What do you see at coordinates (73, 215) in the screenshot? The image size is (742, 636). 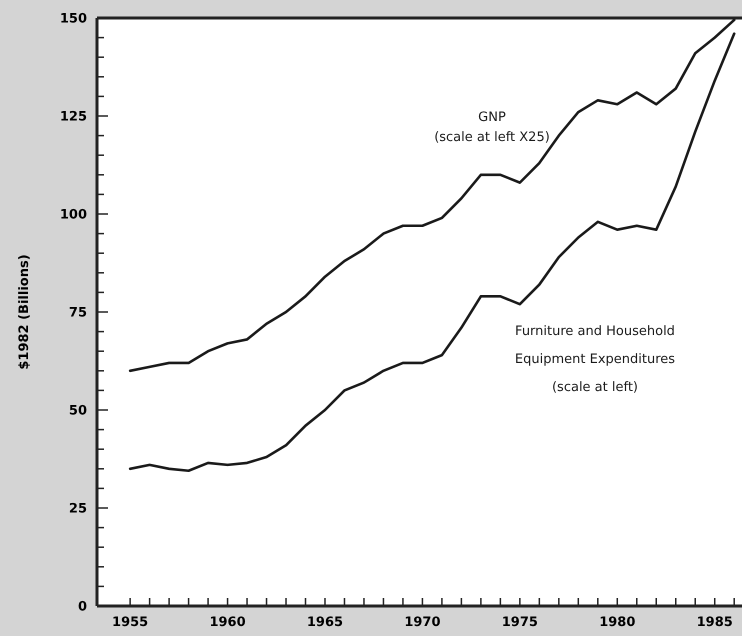 I see `y-tick-label: 100` at bounding box center [73, 215].